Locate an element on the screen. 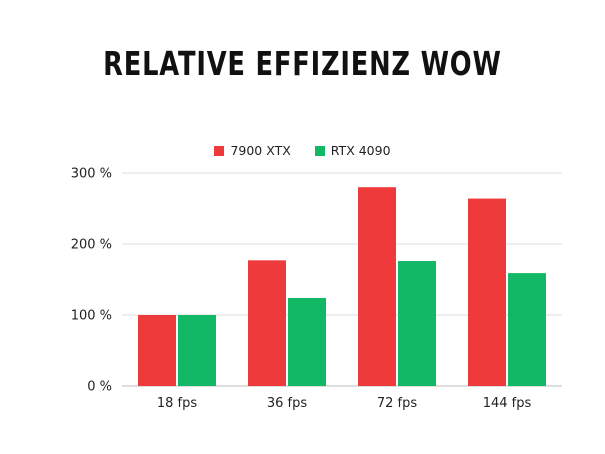  legend-item-series-2: RTX 4090 is located at coordinates (352, 150).